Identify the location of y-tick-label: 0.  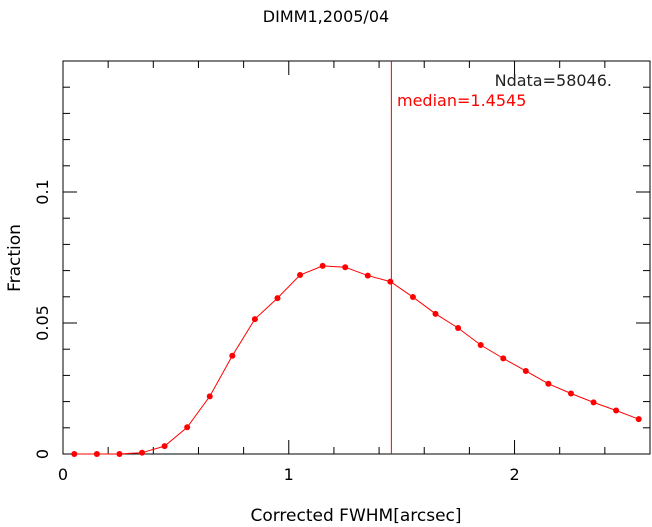
(42, 454).